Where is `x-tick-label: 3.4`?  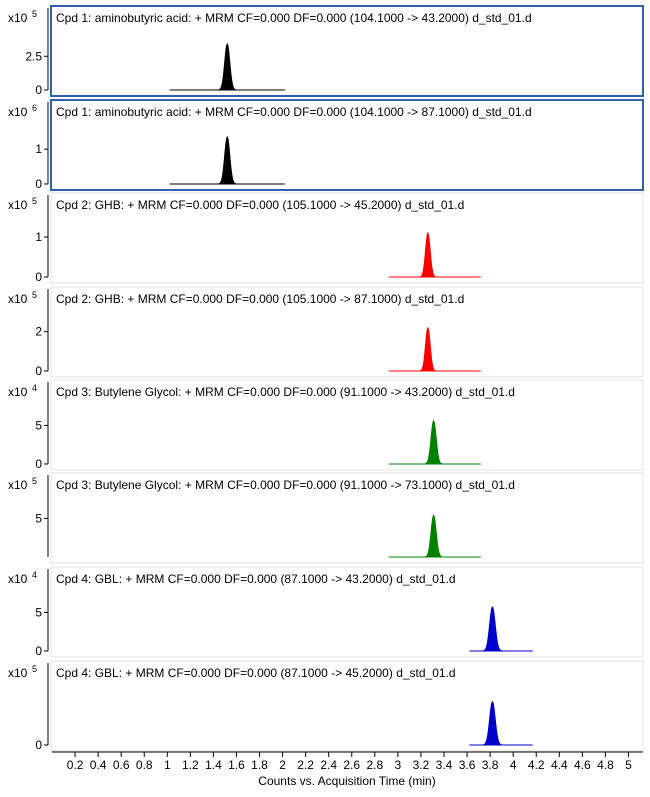 x-tick-label: 3.4 is located at coordinates (444, 765).